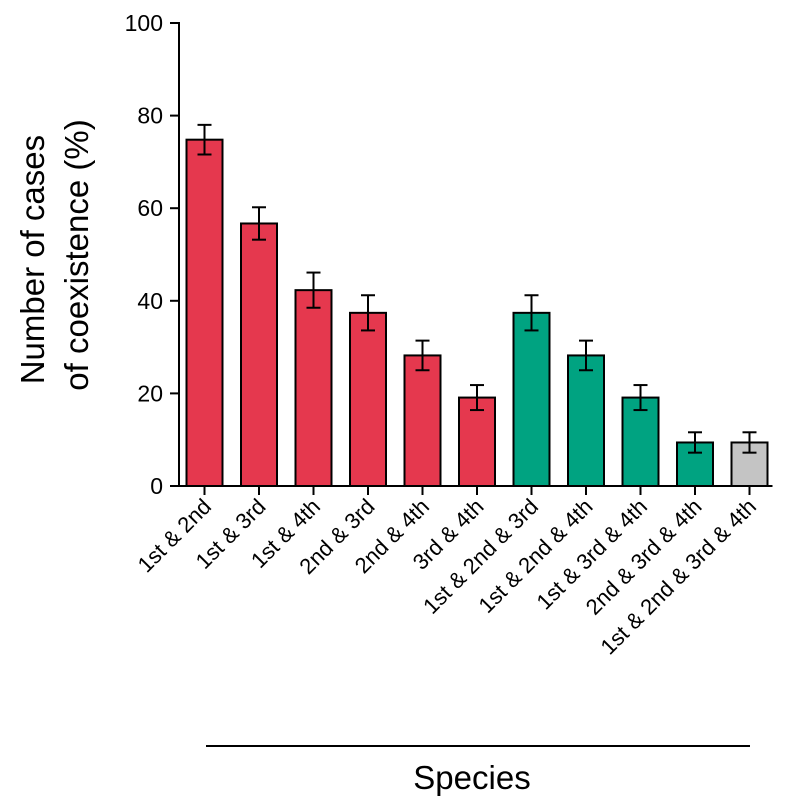  What do you see at coordinates (76, 254) in the screenshot?
I see `y-axis-title-line-2: of coexistence (%)` at bounding box center [76, 254].